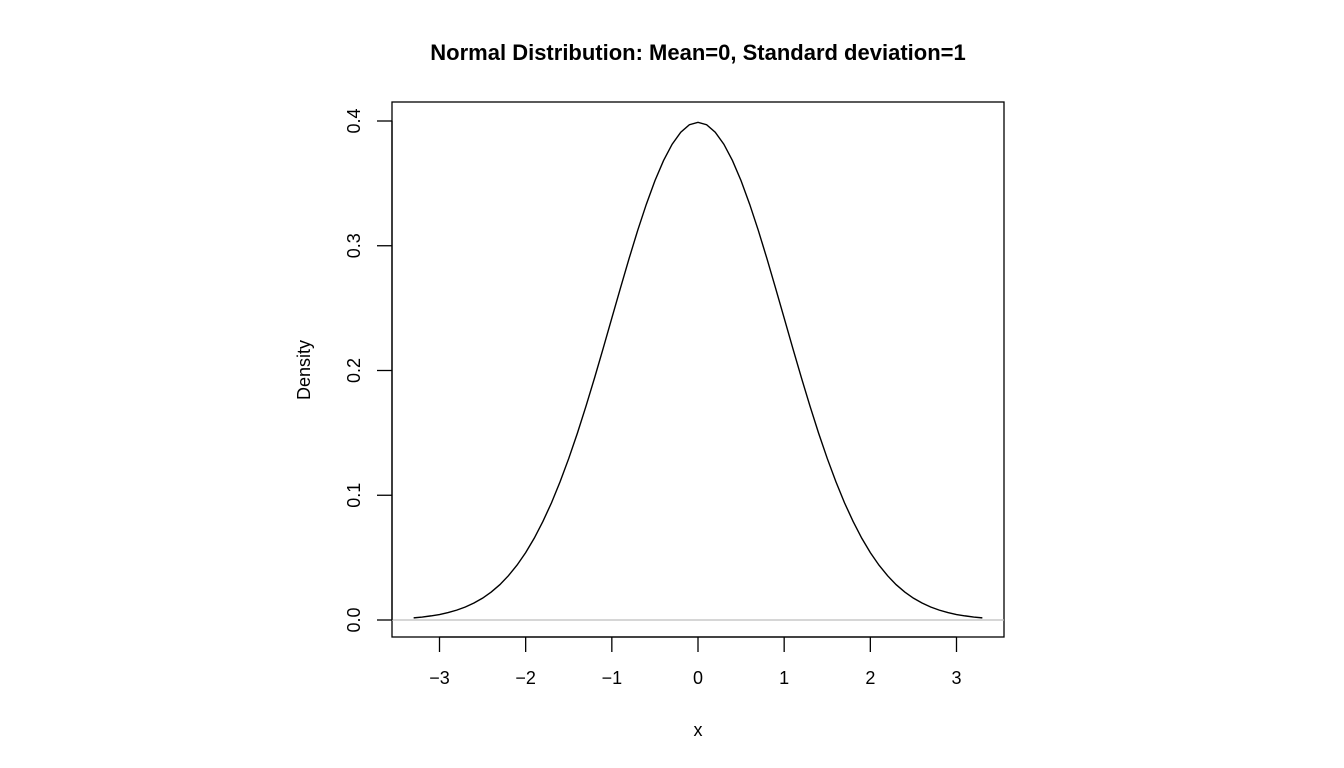  What do you see at coordinates (698, 678) in the screenshot?
I see `x-tick-label: 0` at bounding box center [698, 678].